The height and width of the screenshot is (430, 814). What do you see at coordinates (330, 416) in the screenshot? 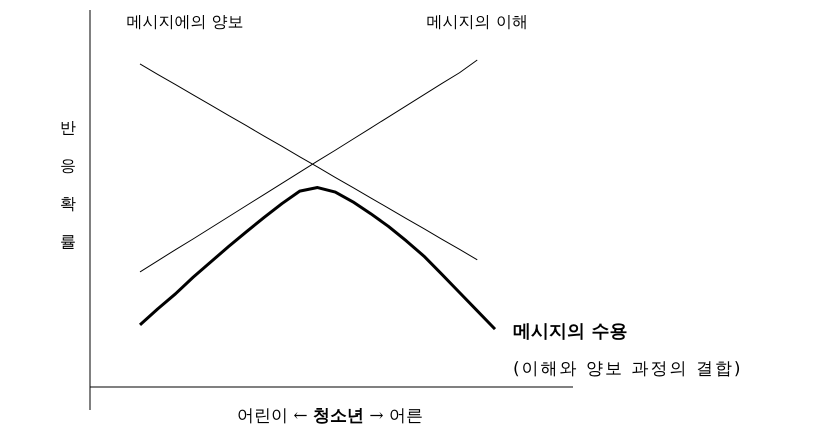
I see `xlabel: 어린이 ← 청소년 → 어른` at bounding box center [330, 416].